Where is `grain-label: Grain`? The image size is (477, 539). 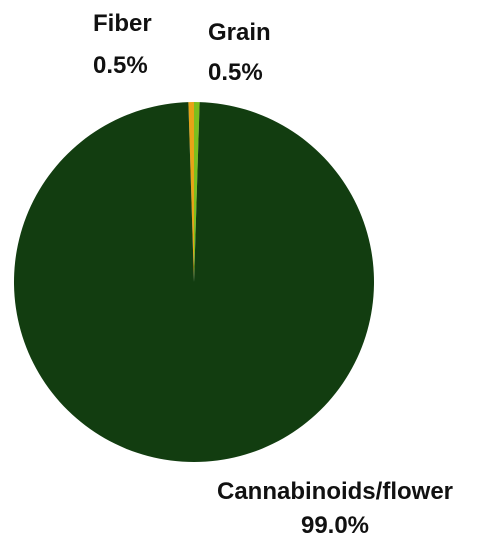 grain-label: Grain is located at coordinates (239, 32).